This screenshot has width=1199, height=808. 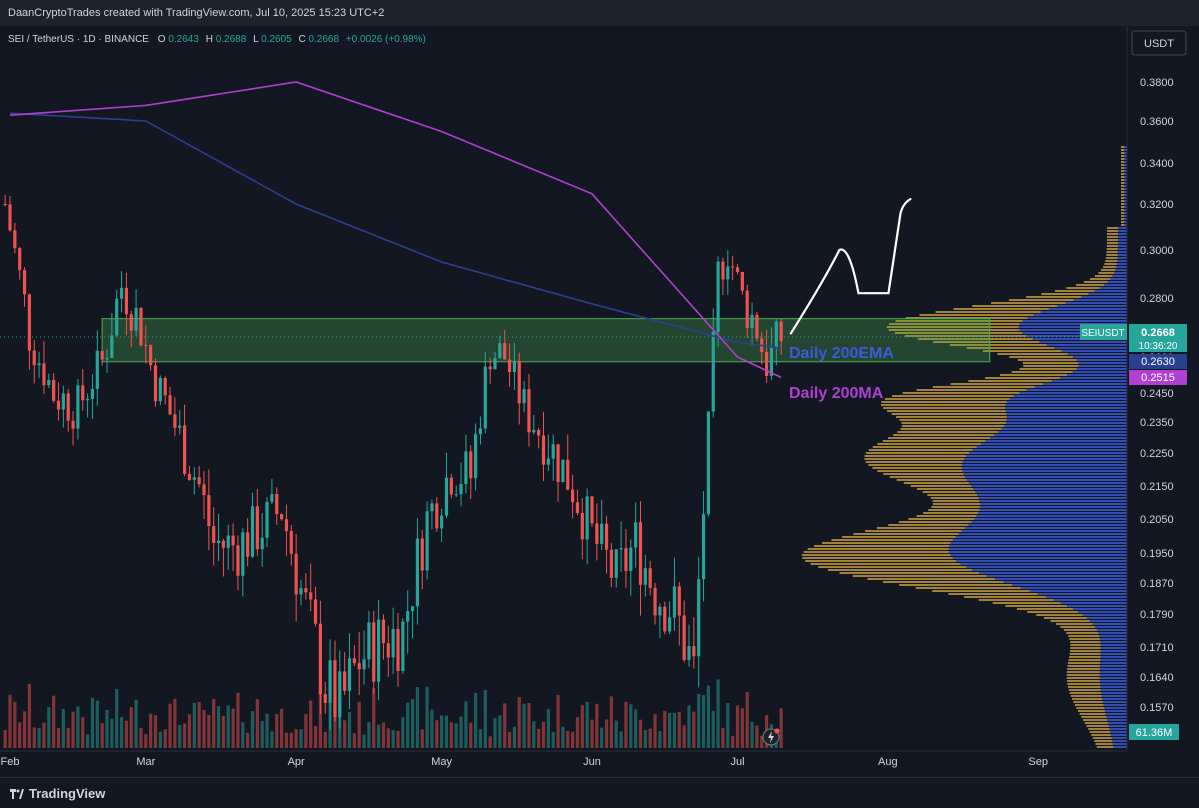 I want to click on y-tick-label: 0.1570, so click(x=1157, y=708).